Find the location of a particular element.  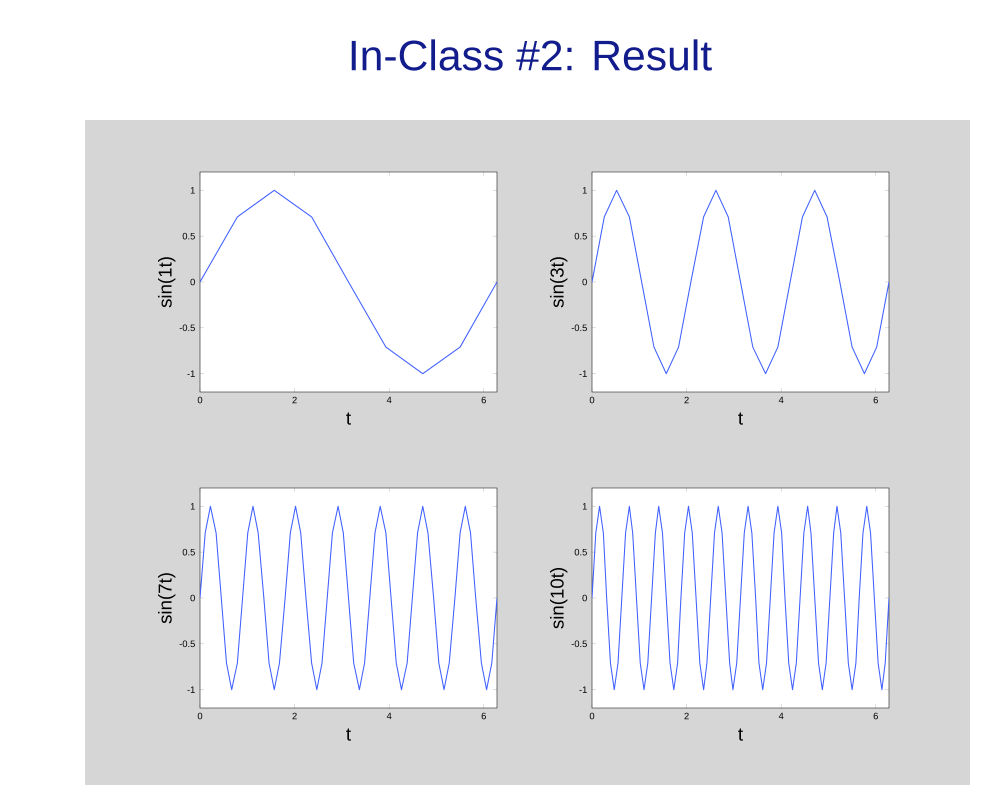

chart-title: In-Class #2: Result is located at coordinates (532, 55).